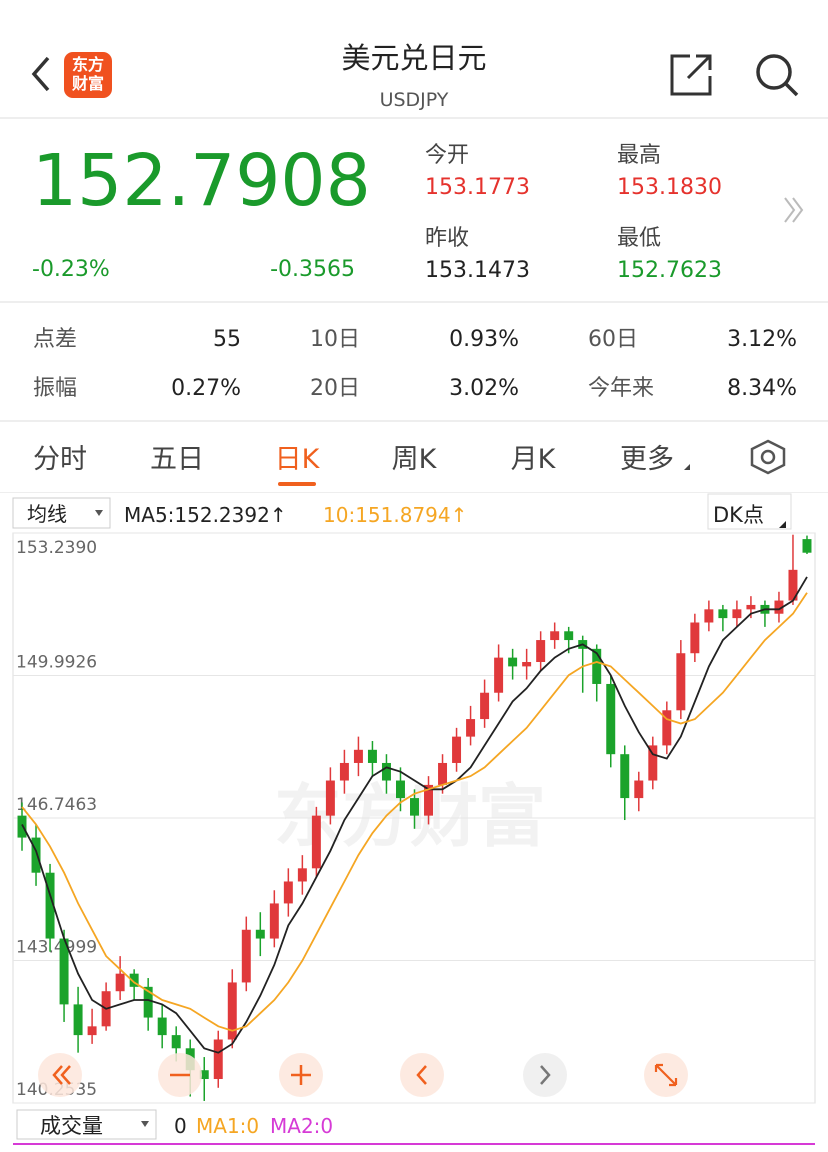 This screenshot has width=828, height=1152. I want to click on volume-select, so click(86, 1124).